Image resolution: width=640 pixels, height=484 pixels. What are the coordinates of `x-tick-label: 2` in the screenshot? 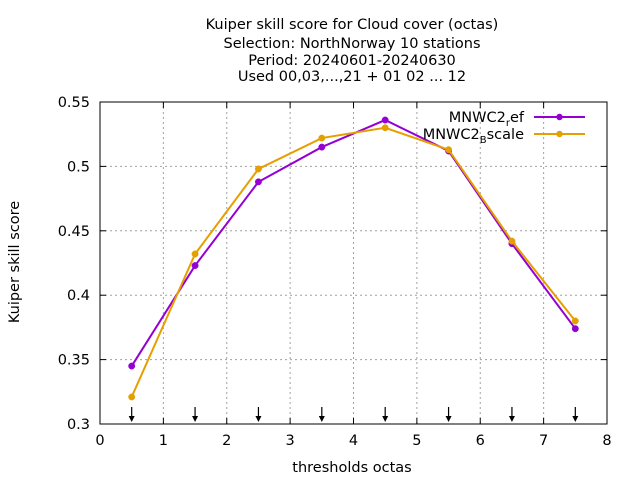 It's located at (226, 441).